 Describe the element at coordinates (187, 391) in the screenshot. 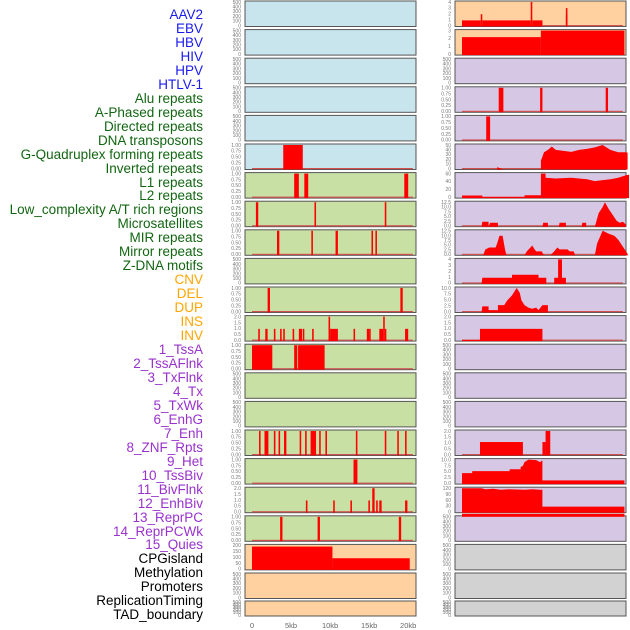

I see `track-label: 4_Tx` at that location.